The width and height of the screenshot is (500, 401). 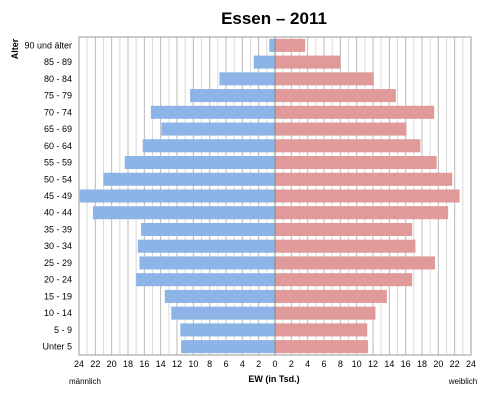 I want to click on category-label: 55 - 59, so click(x=58, y=163).